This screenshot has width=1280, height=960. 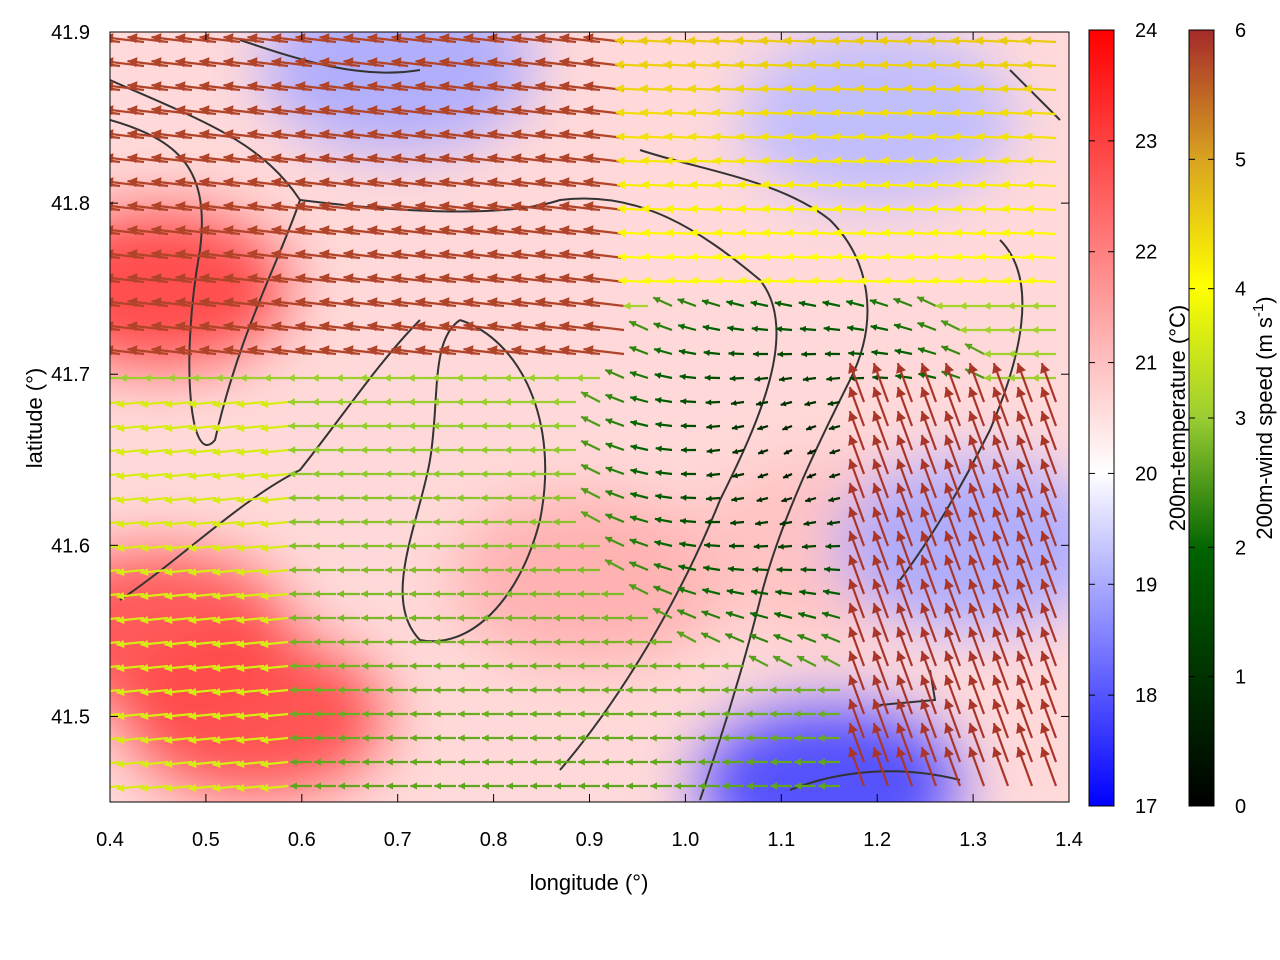 What do you see at coordinates (115, 450) in the screenshot?
I see `wind-vector-shaft` at bounding box center [115, 450].